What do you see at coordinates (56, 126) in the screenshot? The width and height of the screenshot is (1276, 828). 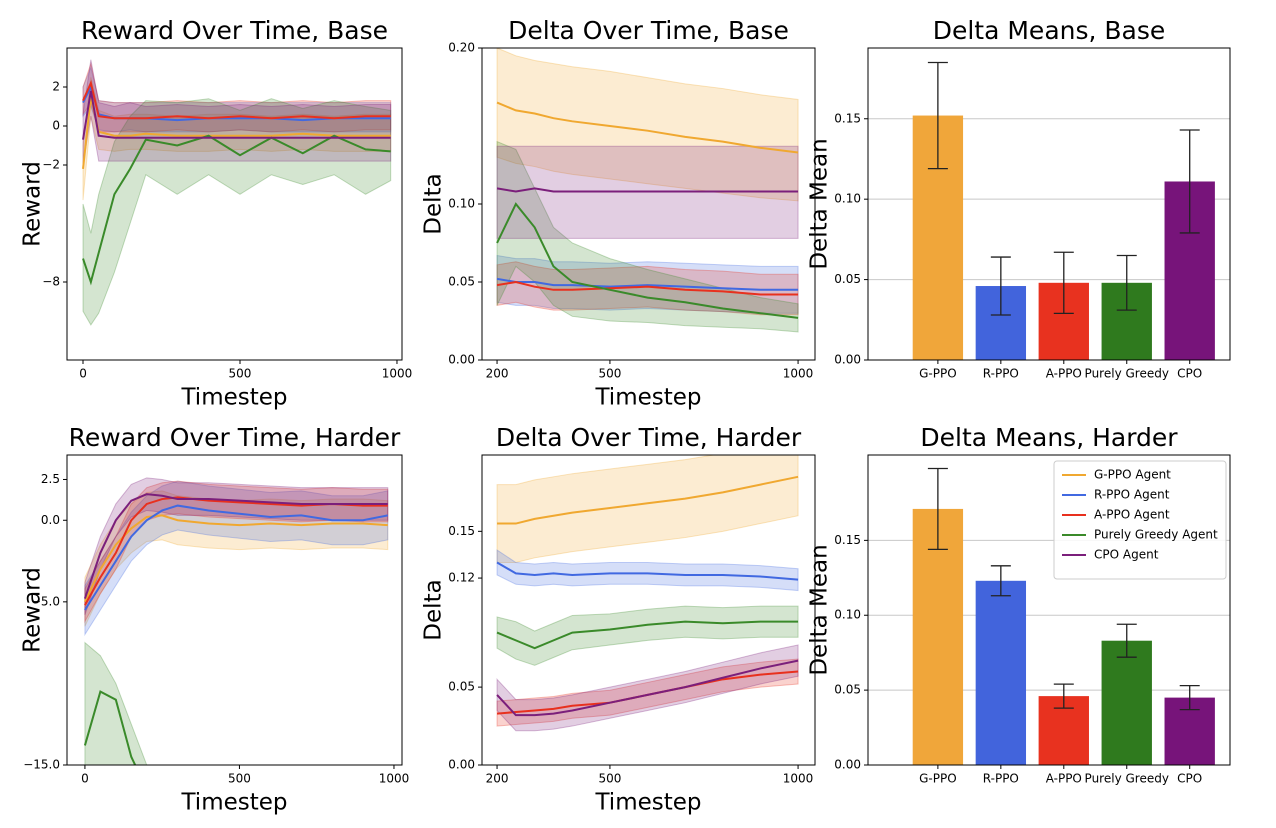 I see `y-tick-label: 0` at bounding box center [56, 126].